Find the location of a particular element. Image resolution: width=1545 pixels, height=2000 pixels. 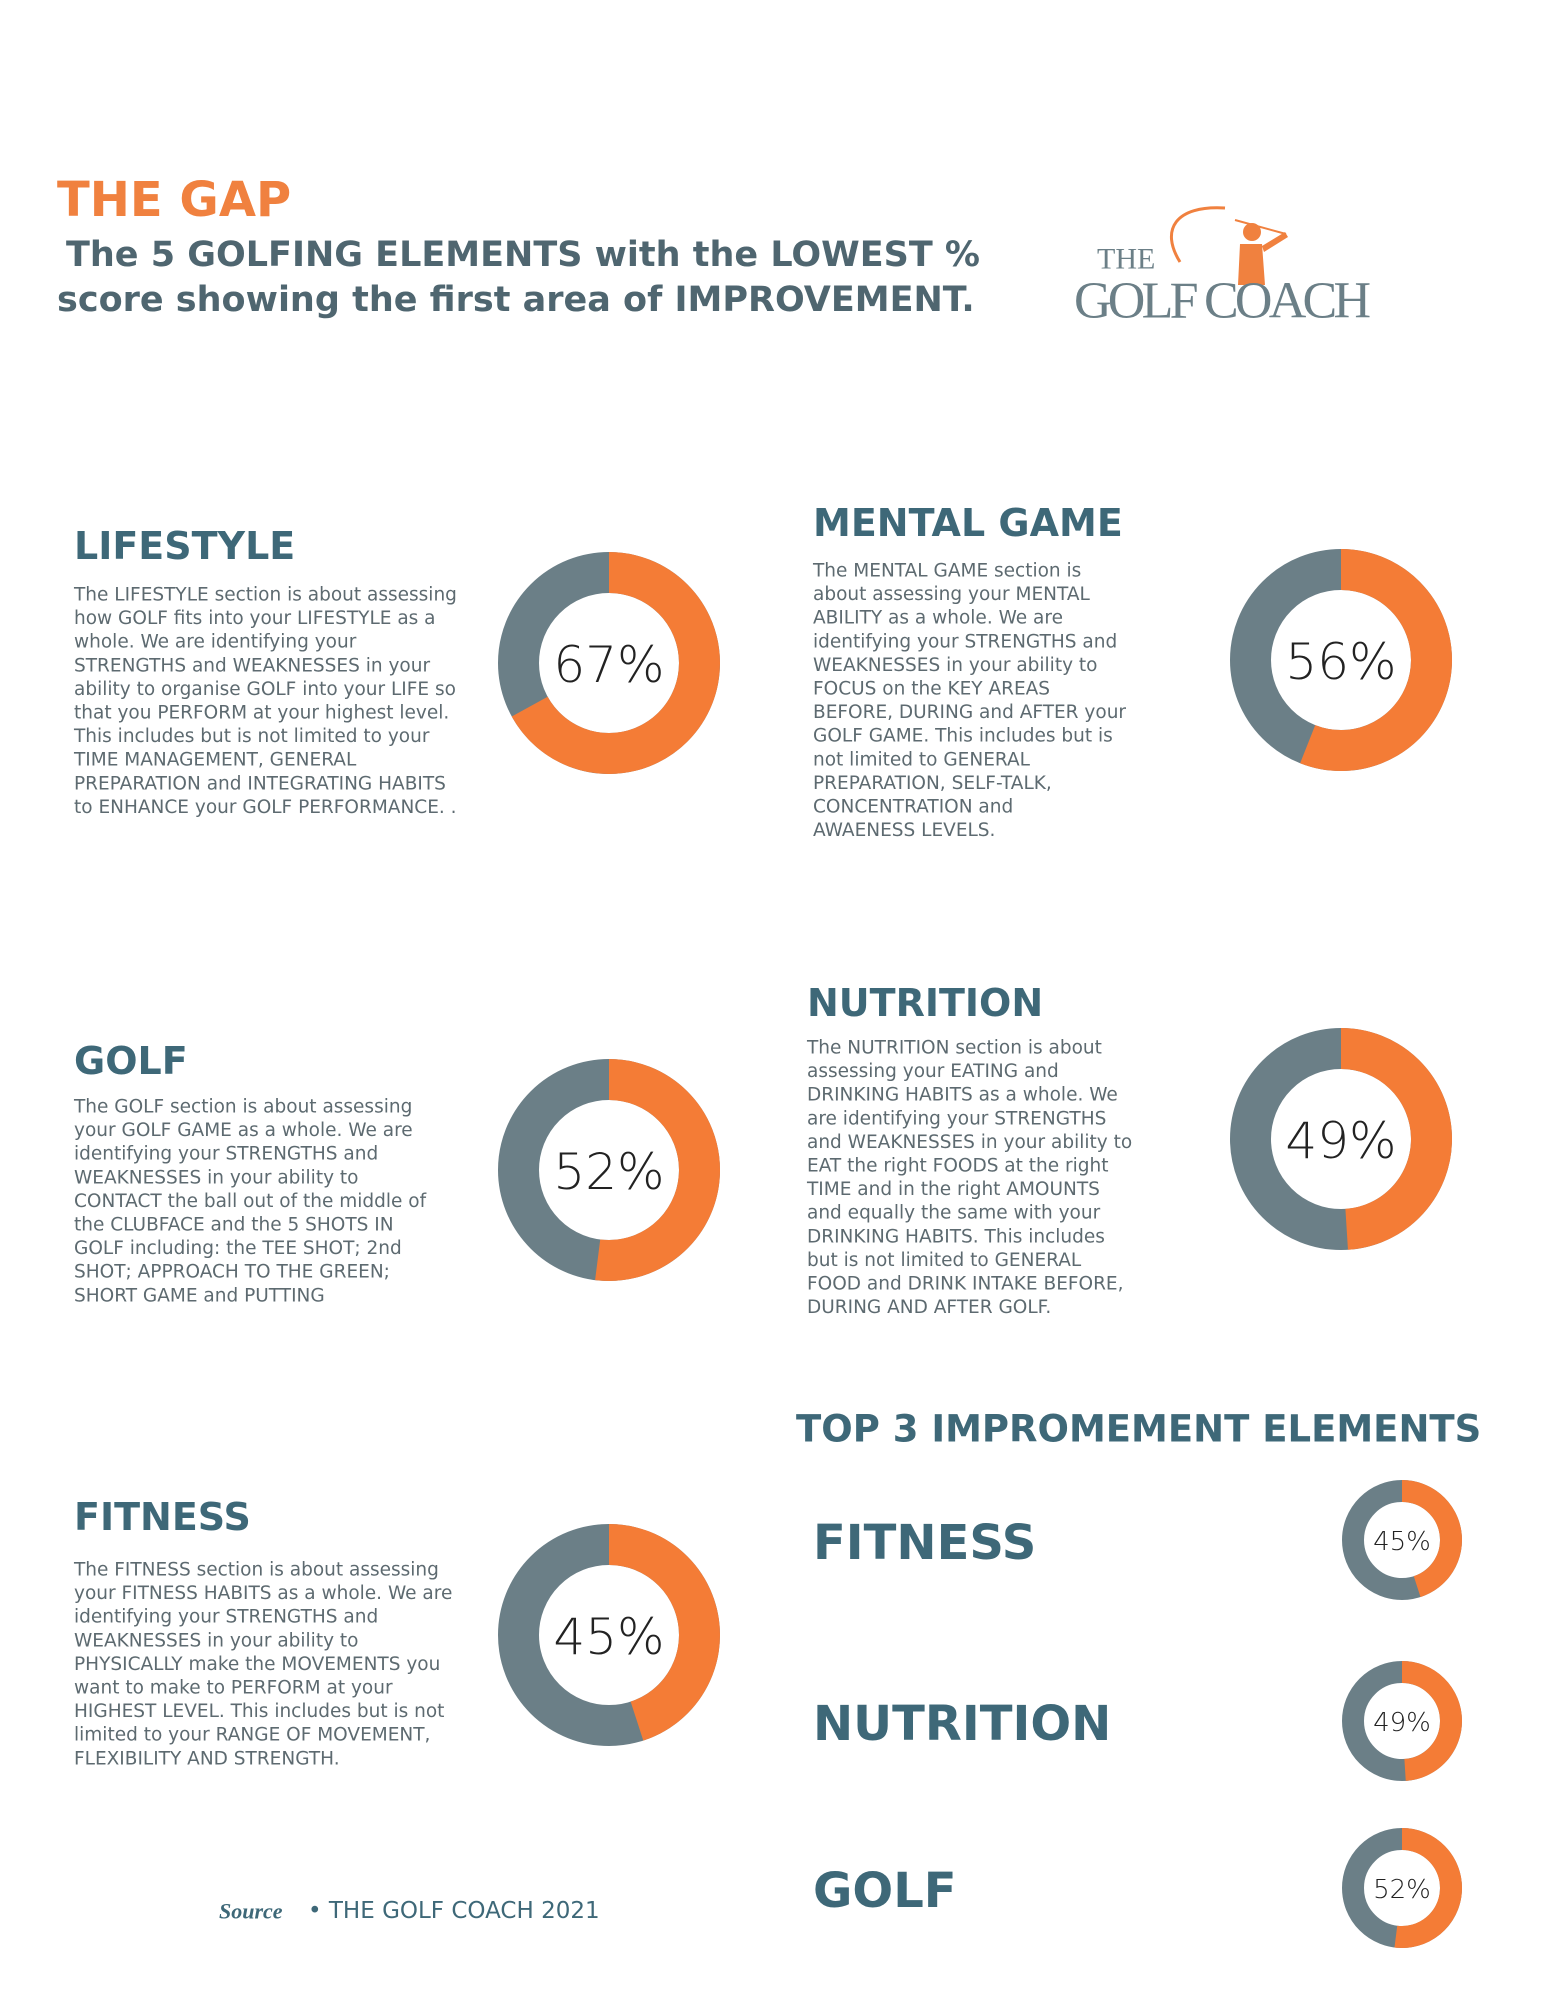

section-text: SHOT; APPROACH TO THE GREEN; is located at coordinates (232, 1272).